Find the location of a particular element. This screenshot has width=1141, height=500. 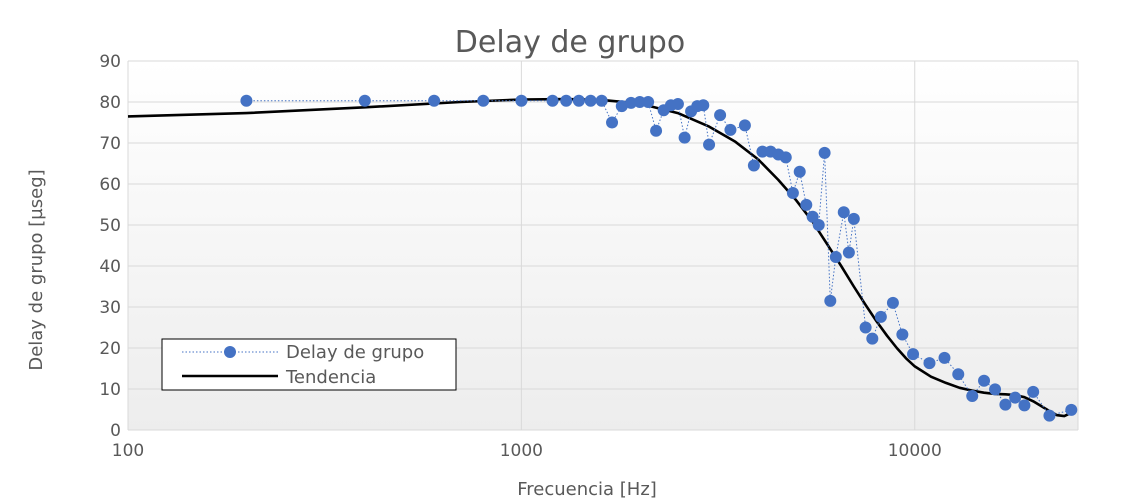

legend-scatter-marker is located at coordinates (230, 352).